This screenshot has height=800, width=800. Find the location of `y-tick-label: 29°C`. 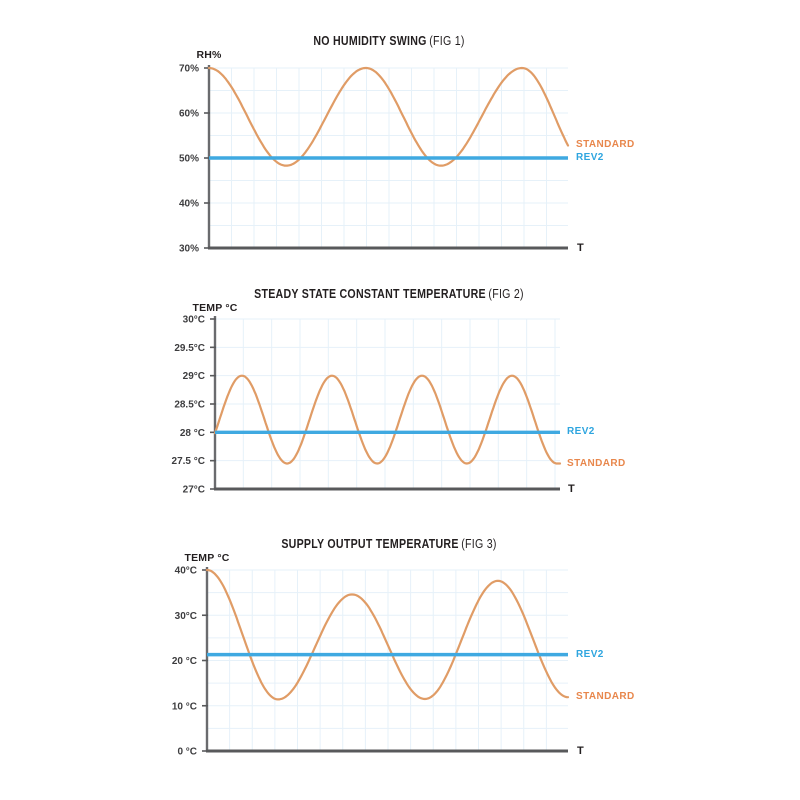

y-tick-label: 29°C is located at coordinates (194, 376).